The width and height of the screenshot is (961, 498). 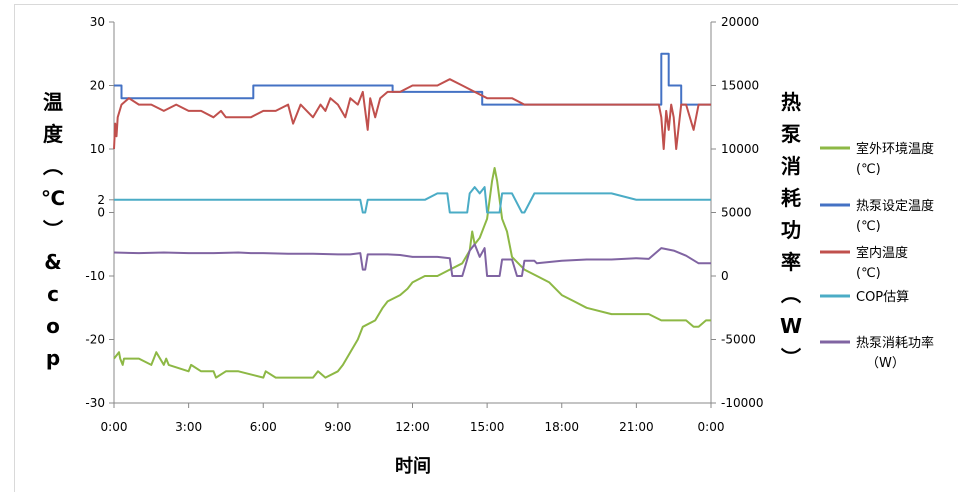 What do you see at coordinates (791, 198) in the screenshot?
I see `axis-title-char: 耗` at bounding box center [791, 198].